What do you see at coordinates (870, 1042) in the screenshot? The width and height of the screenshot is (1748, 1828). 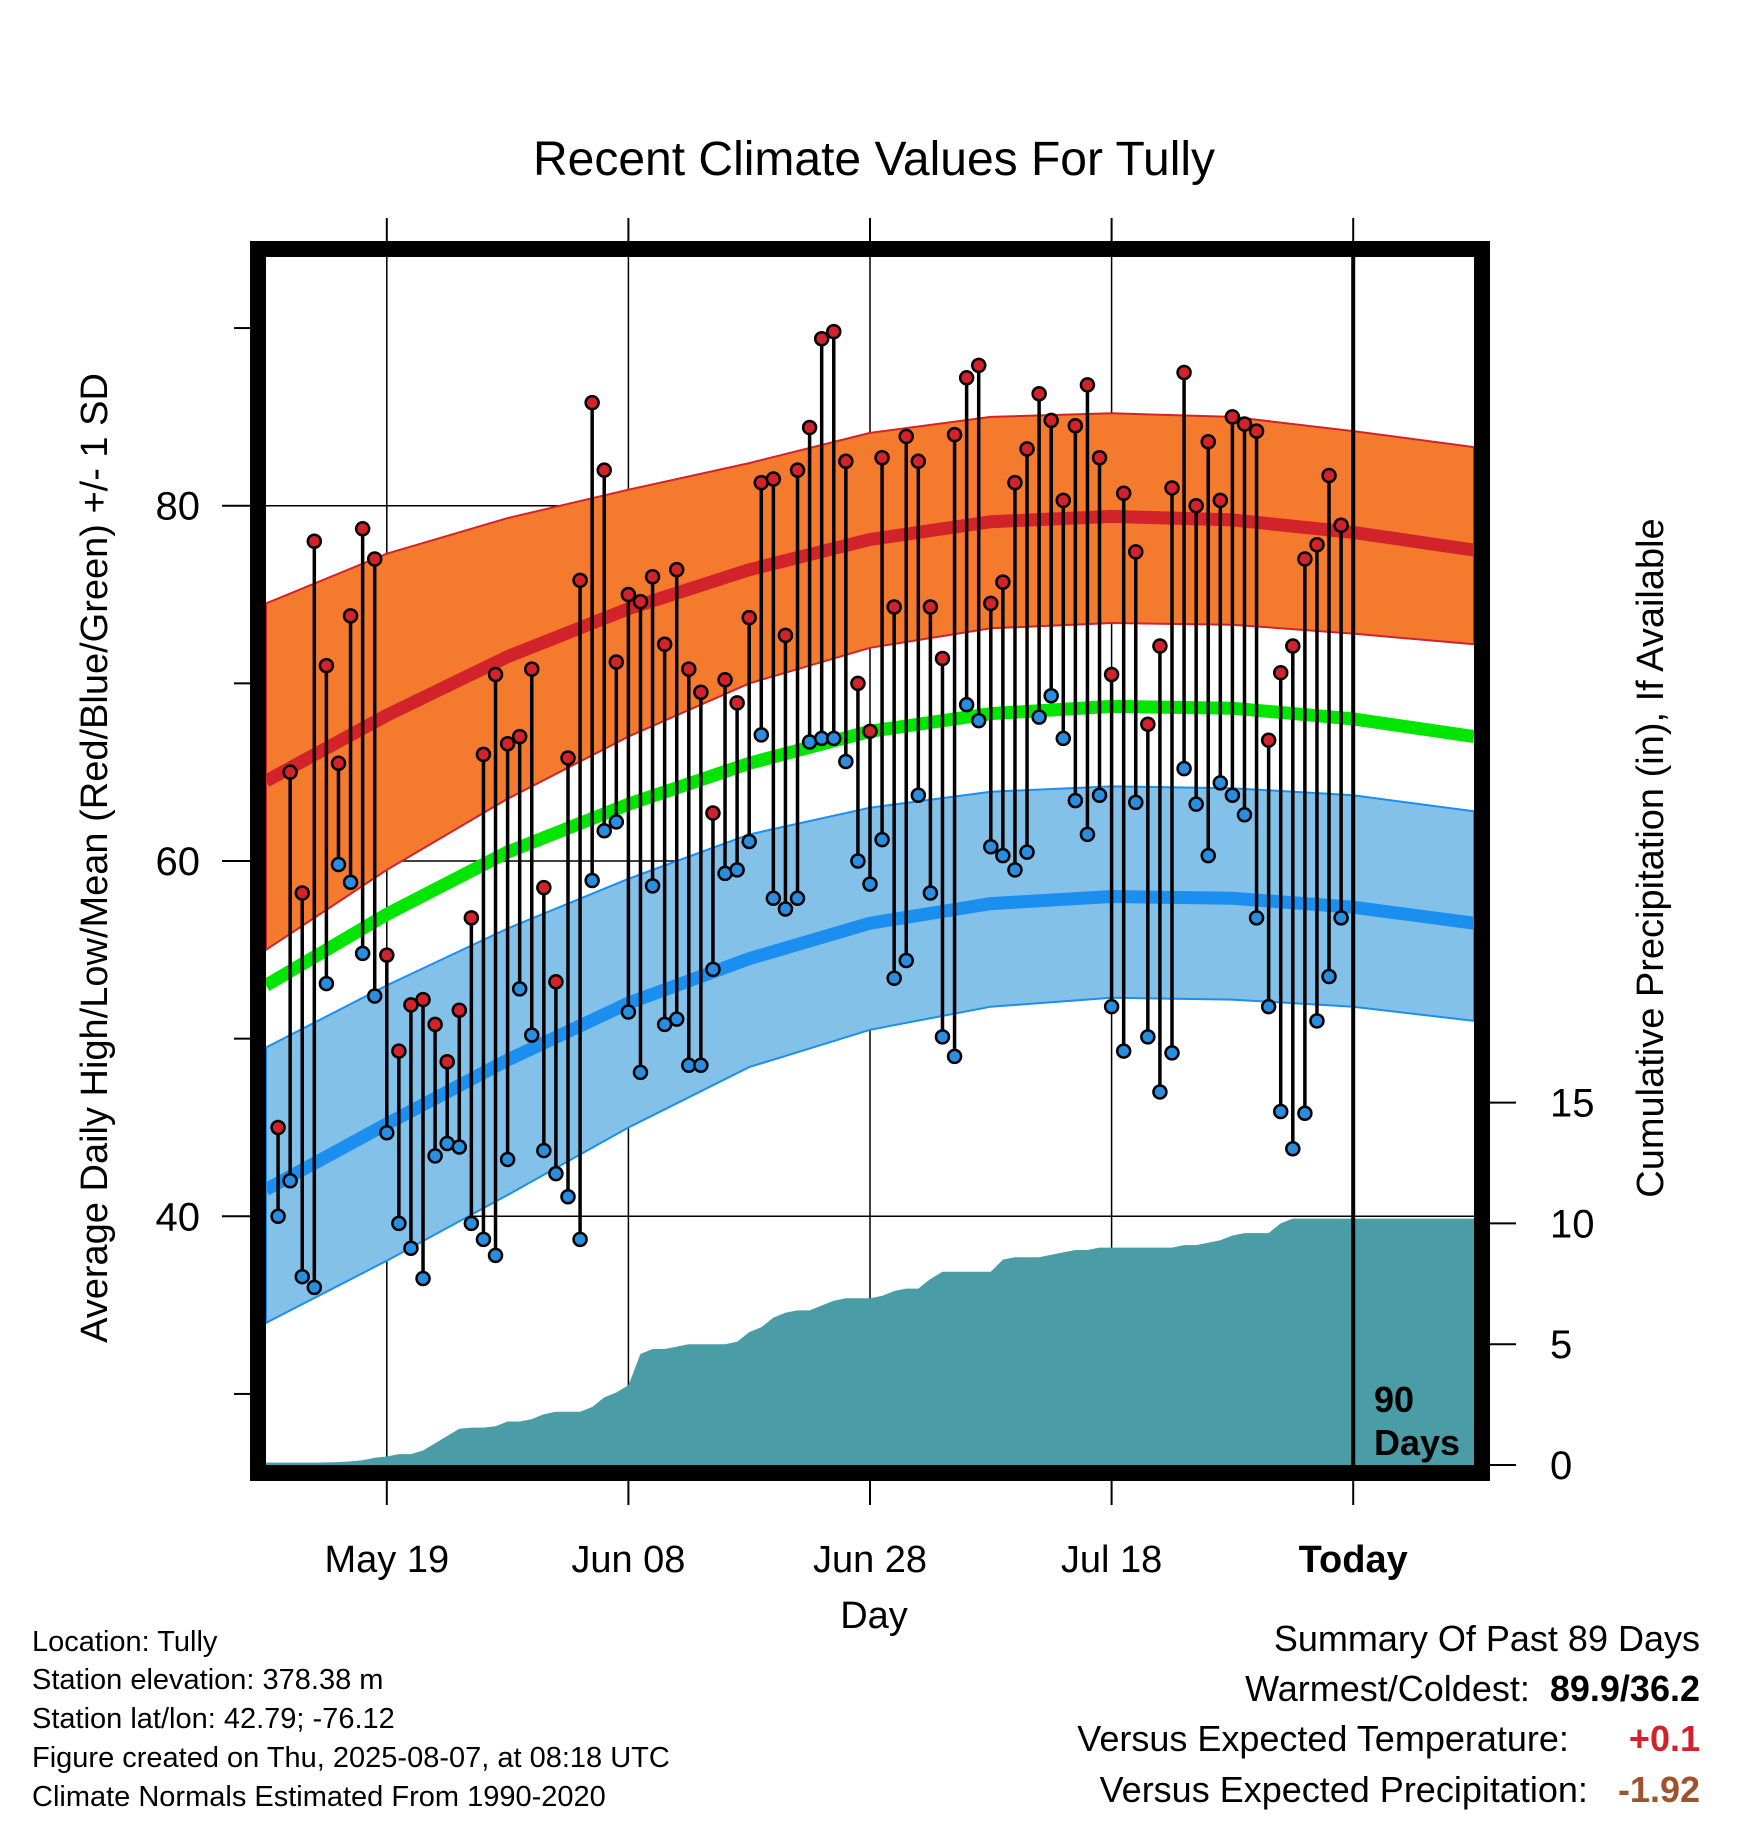 I see `low-normal-line` at bounding box center [870, 1042].